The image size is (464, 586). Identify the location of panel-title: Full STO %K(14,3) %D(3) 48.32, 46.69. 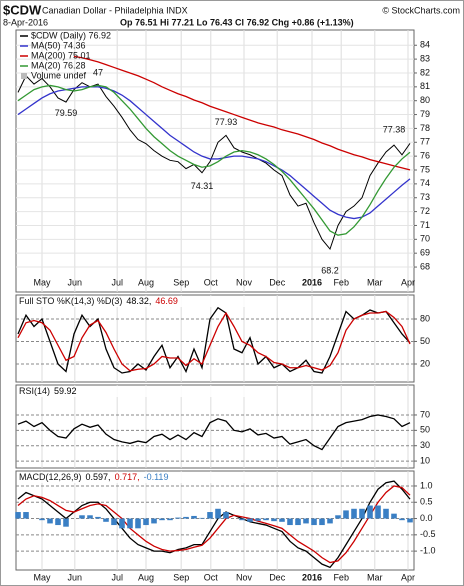
(98, 301).